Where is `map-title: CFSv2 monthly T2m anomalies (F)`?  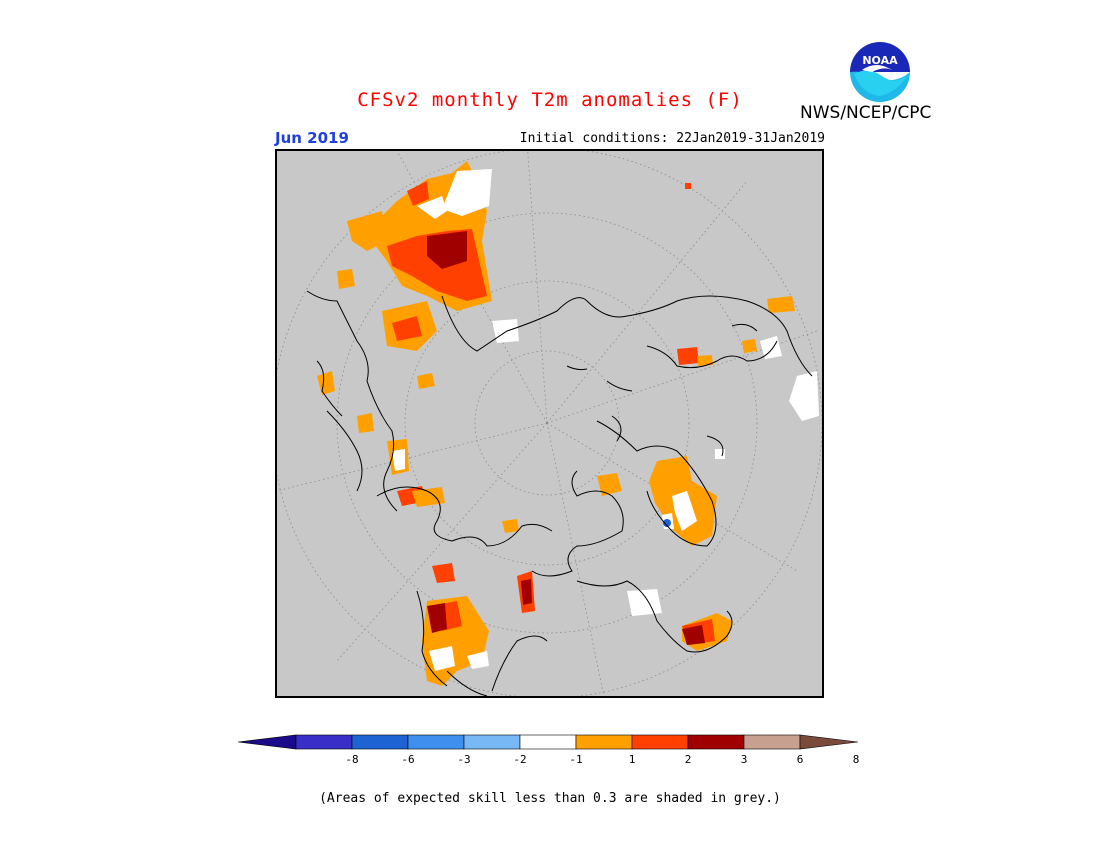 map-title: CFSv2 monthly T2m anomalies (F) is located at coordinates (550, 100).